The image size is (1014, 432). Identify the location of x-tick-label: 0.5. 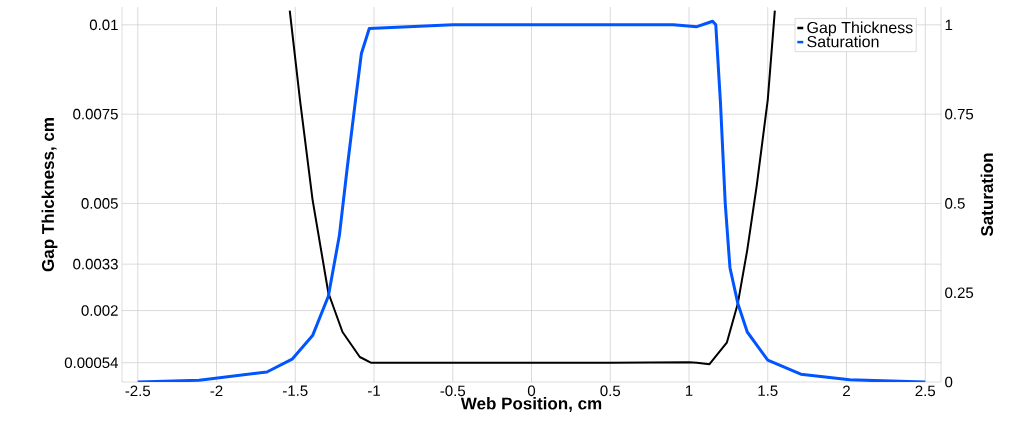
(610, 391).